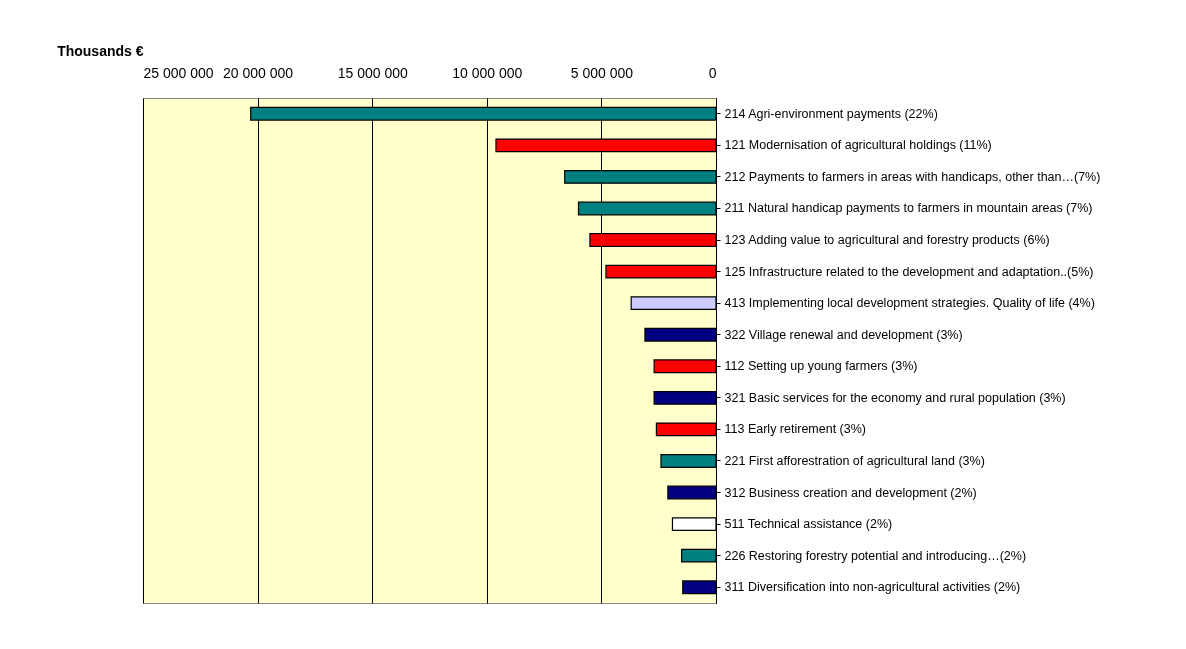  What do you see at coordinates (602, 72) in the screenshot?
I see `x-tick-label: 5 000 000` at bounding box center [602, 72].